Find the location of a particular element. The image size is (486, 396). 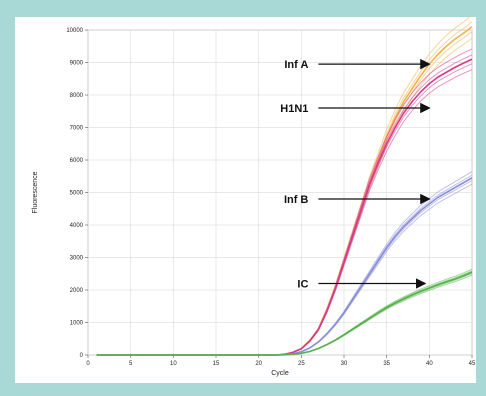

x-tick-label: 10 is located at coordinates (173, 364).